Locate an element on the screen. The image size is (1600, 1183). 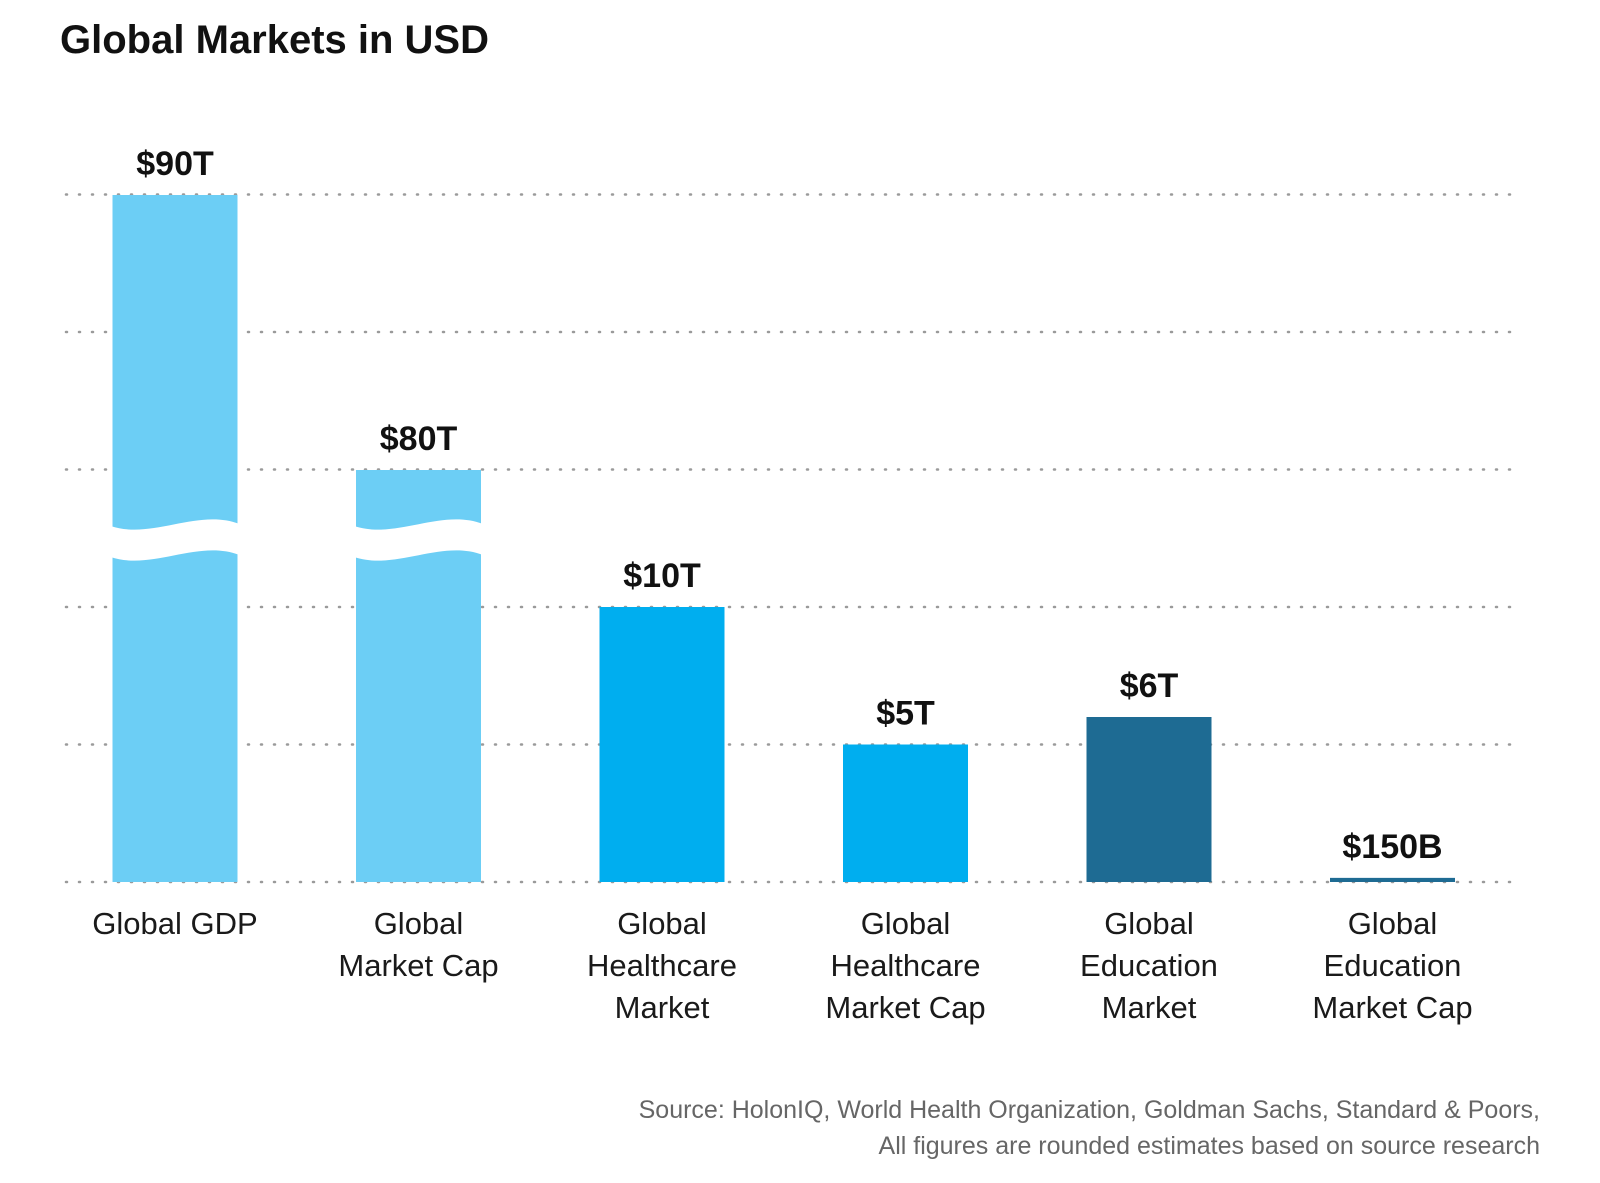
bar-value-label: $5T is located at coordinates (905, 714).